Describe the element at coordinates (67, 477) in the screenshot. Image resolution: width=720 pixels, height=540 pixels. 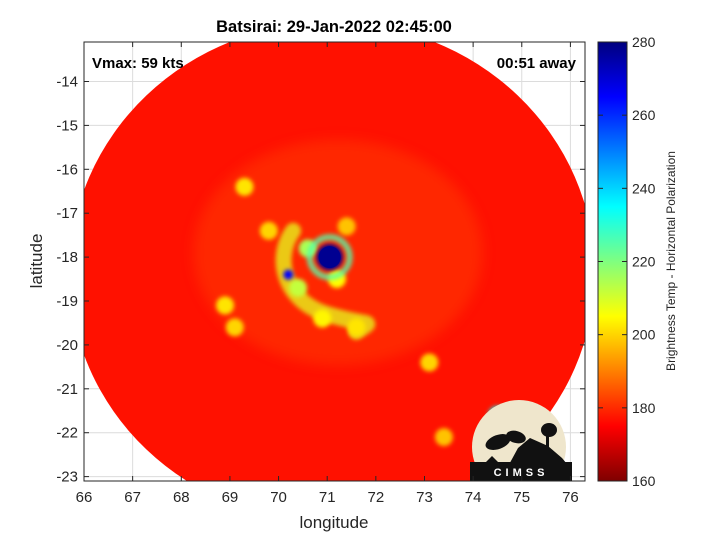
I see `y-tick-label: -23` at that location.